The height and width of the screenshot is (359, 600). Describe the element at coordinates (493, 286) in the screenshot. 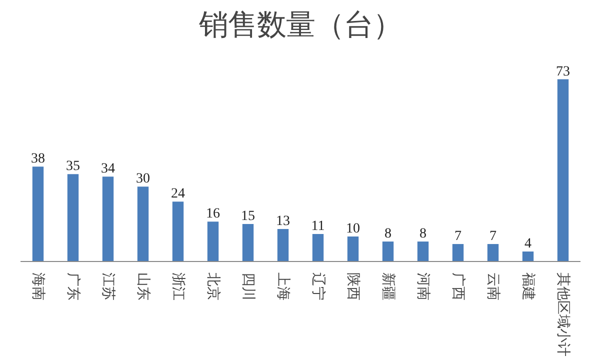

I see `x-tick-label: 云南` at that location.